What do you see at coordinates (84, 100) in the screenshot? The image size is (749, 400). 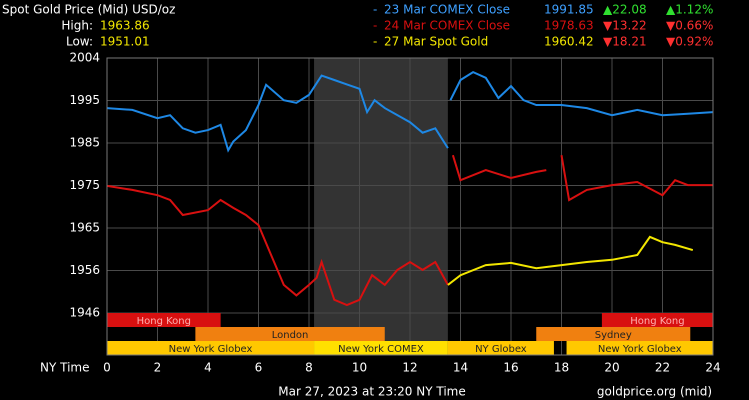 I see `y-tick-label: 1995` at bounding box center [84, 100].